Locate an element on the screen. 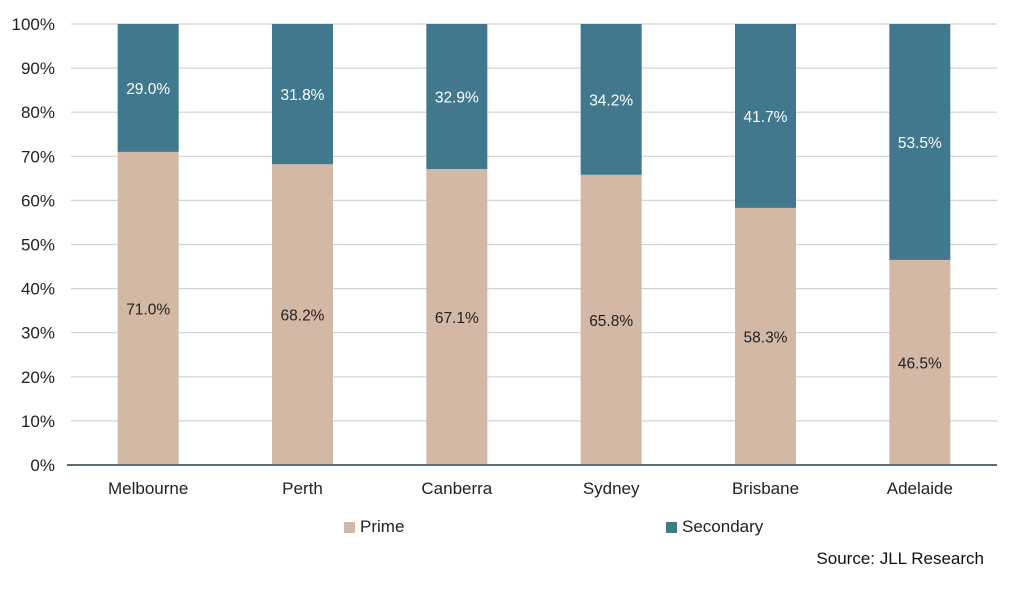 This screenshot has width=1024, height=591. y-tick-label: 70% is located at coordinates (38, 156).